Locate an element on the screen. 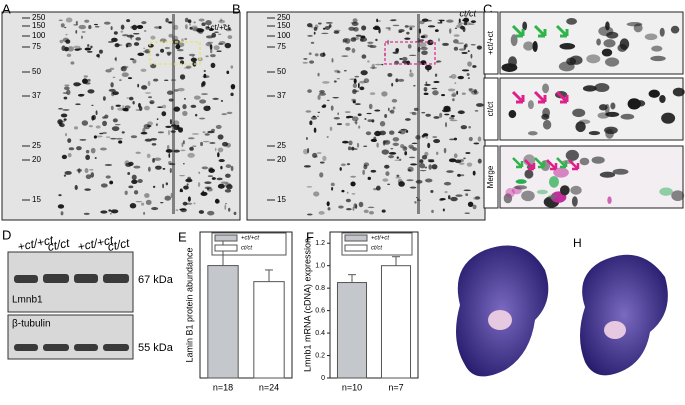 The image size is (685, 405). y-tick-label: 0.6 is located at coordinates (320, 310).